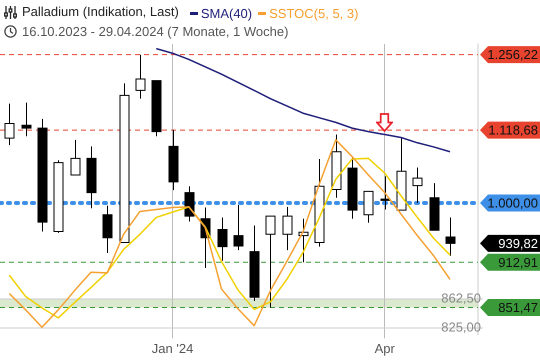 This screenshot has width=540, height=360. What do you see at coordinates (512, 203) in the screenshot?
I see `ref-line-label: 1.000,00` at bounding box center [512, 203].